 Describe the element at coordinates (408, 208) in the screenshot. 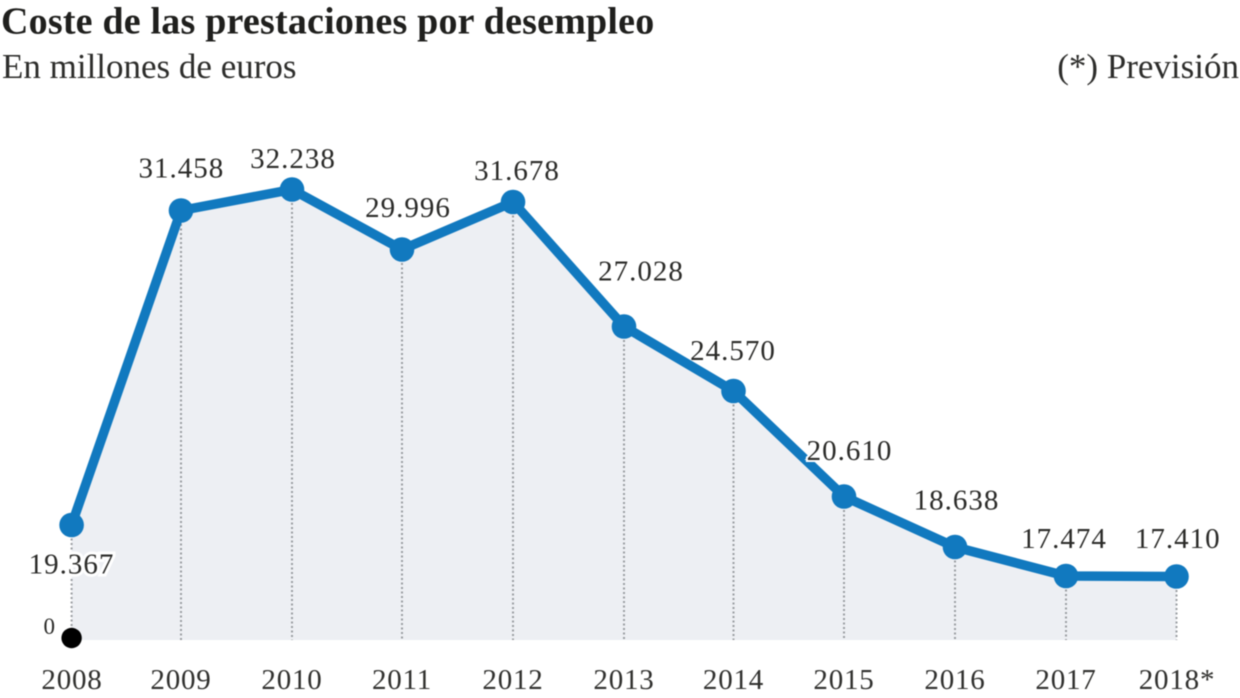

I see `svg-text: 29.996` at that location.